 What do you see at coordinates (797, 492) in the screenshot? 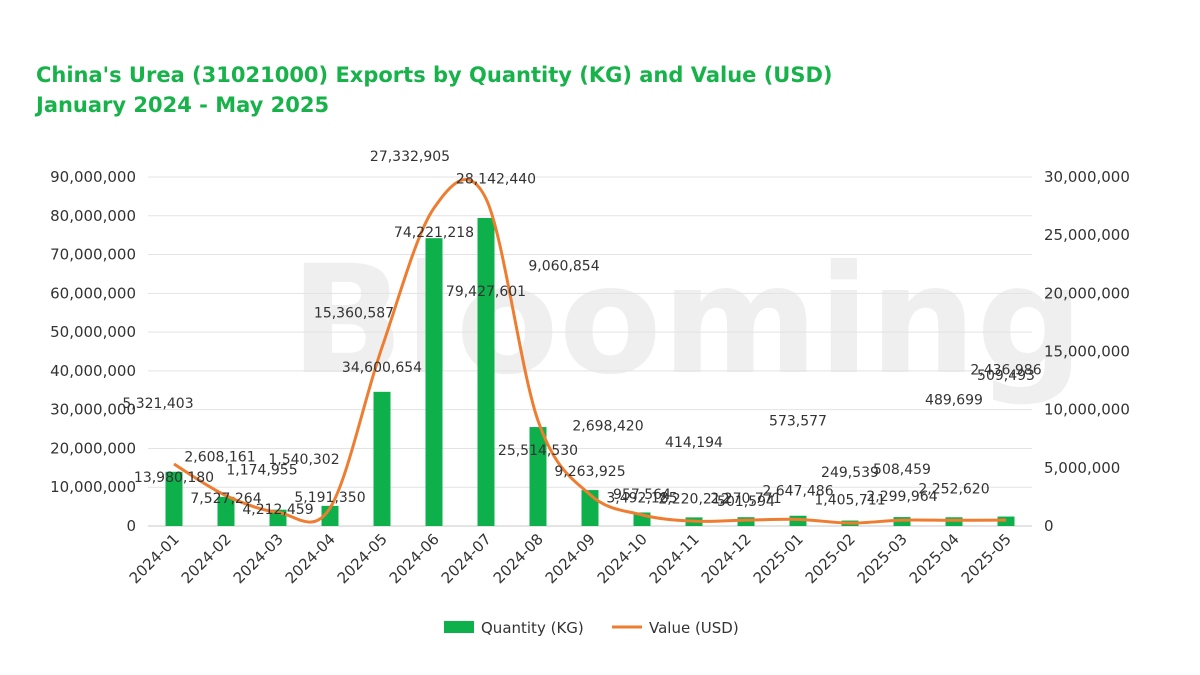
I see `quantity-data-label: 2,647,486` at bounding box center [797, 492].